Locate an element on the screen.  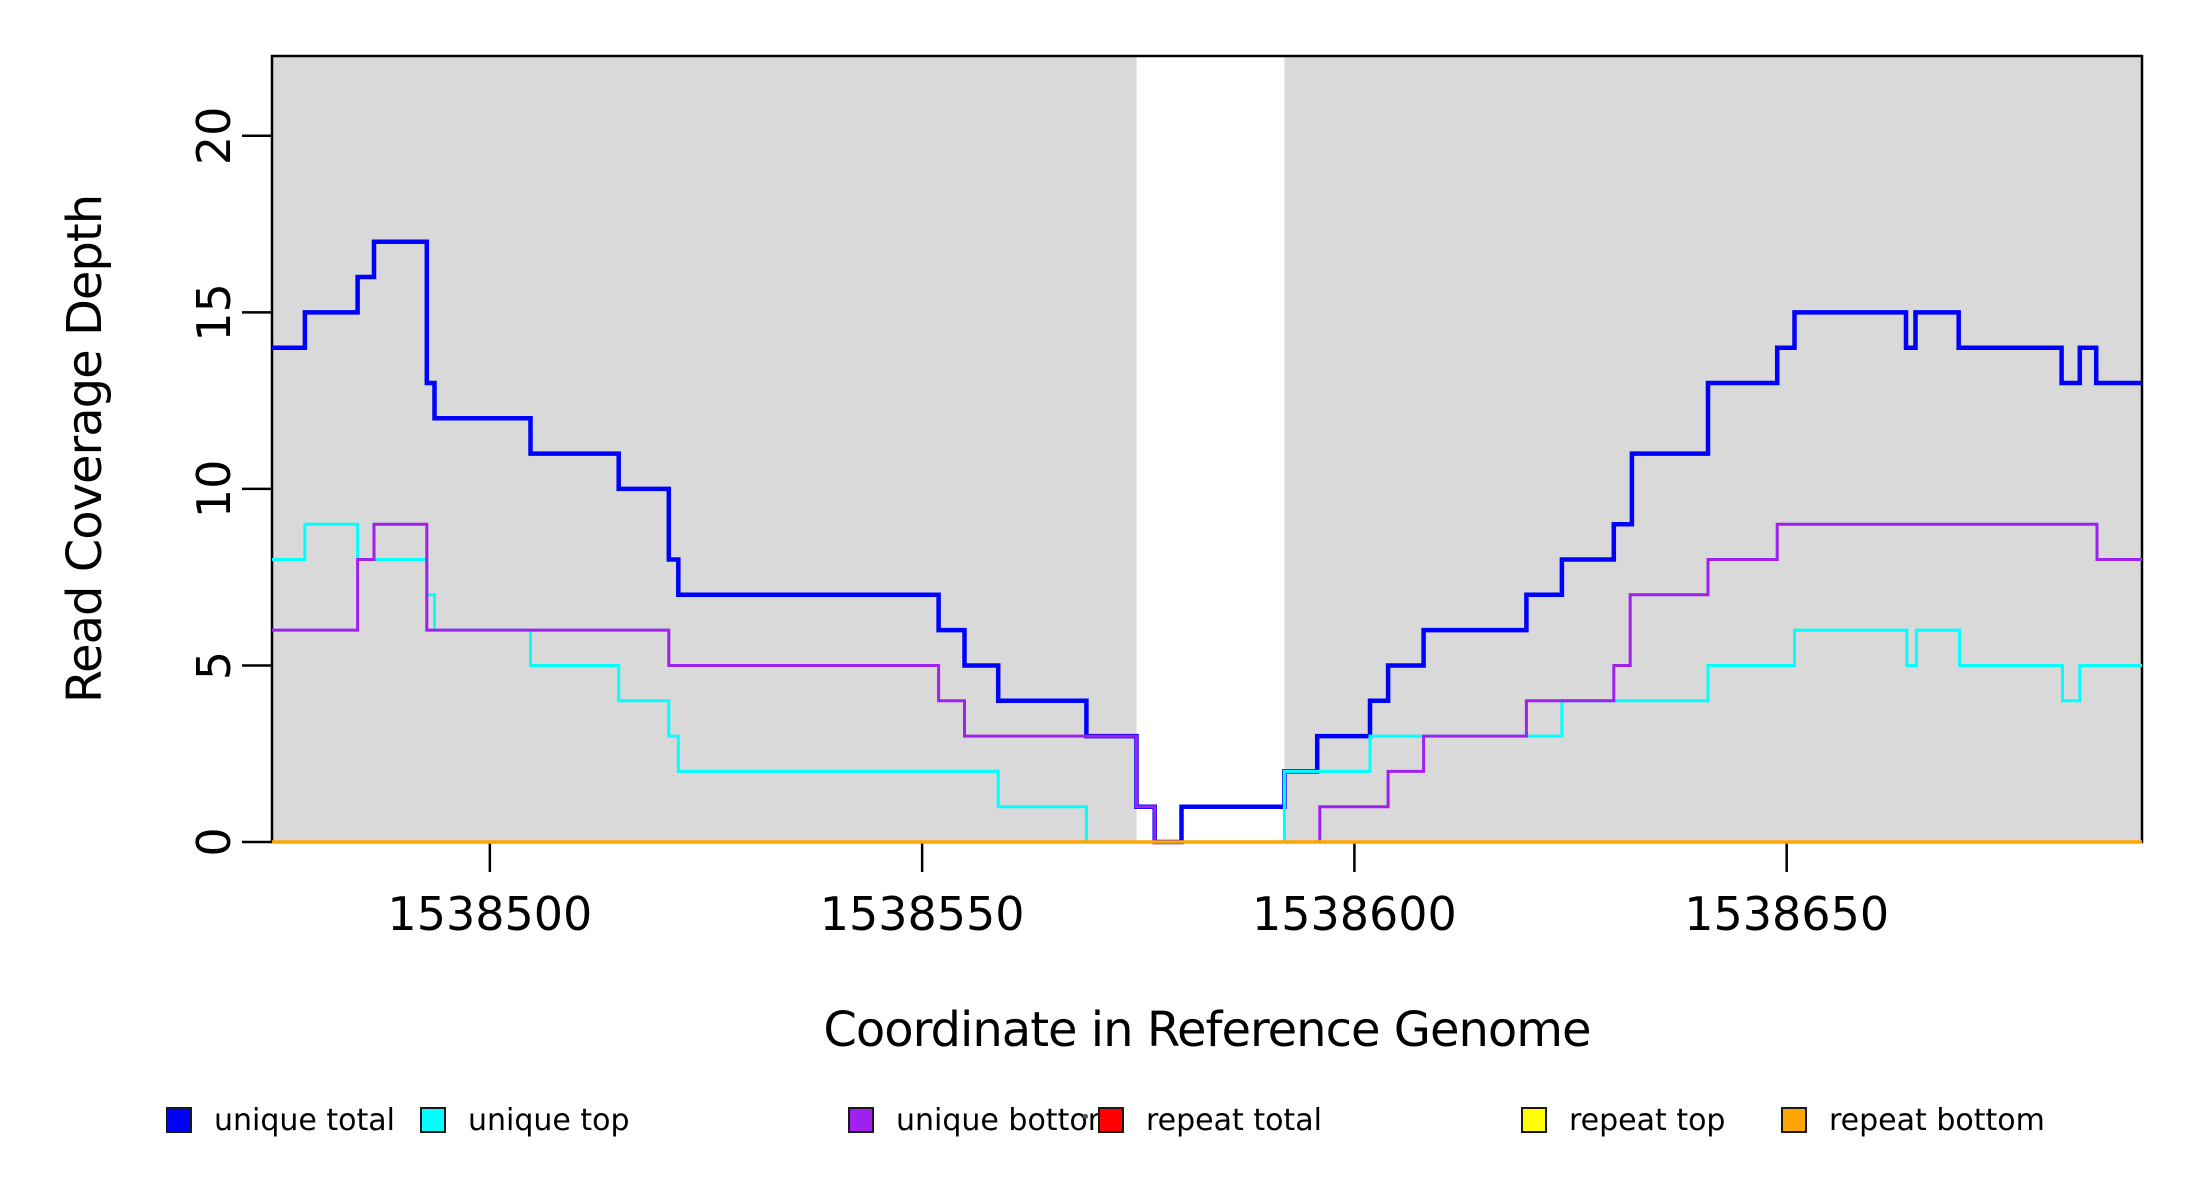
legend-label: unique total is located at coordinates (305, 1120).